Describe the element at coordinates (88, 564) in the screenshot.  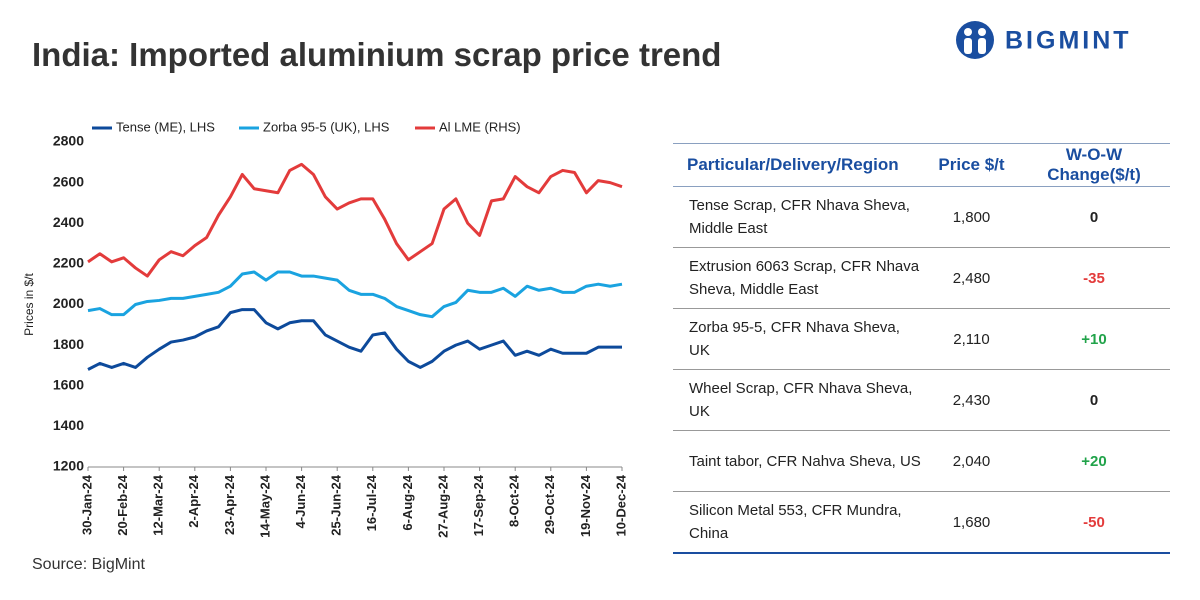
I see `source: Source: BigMint` at that location.